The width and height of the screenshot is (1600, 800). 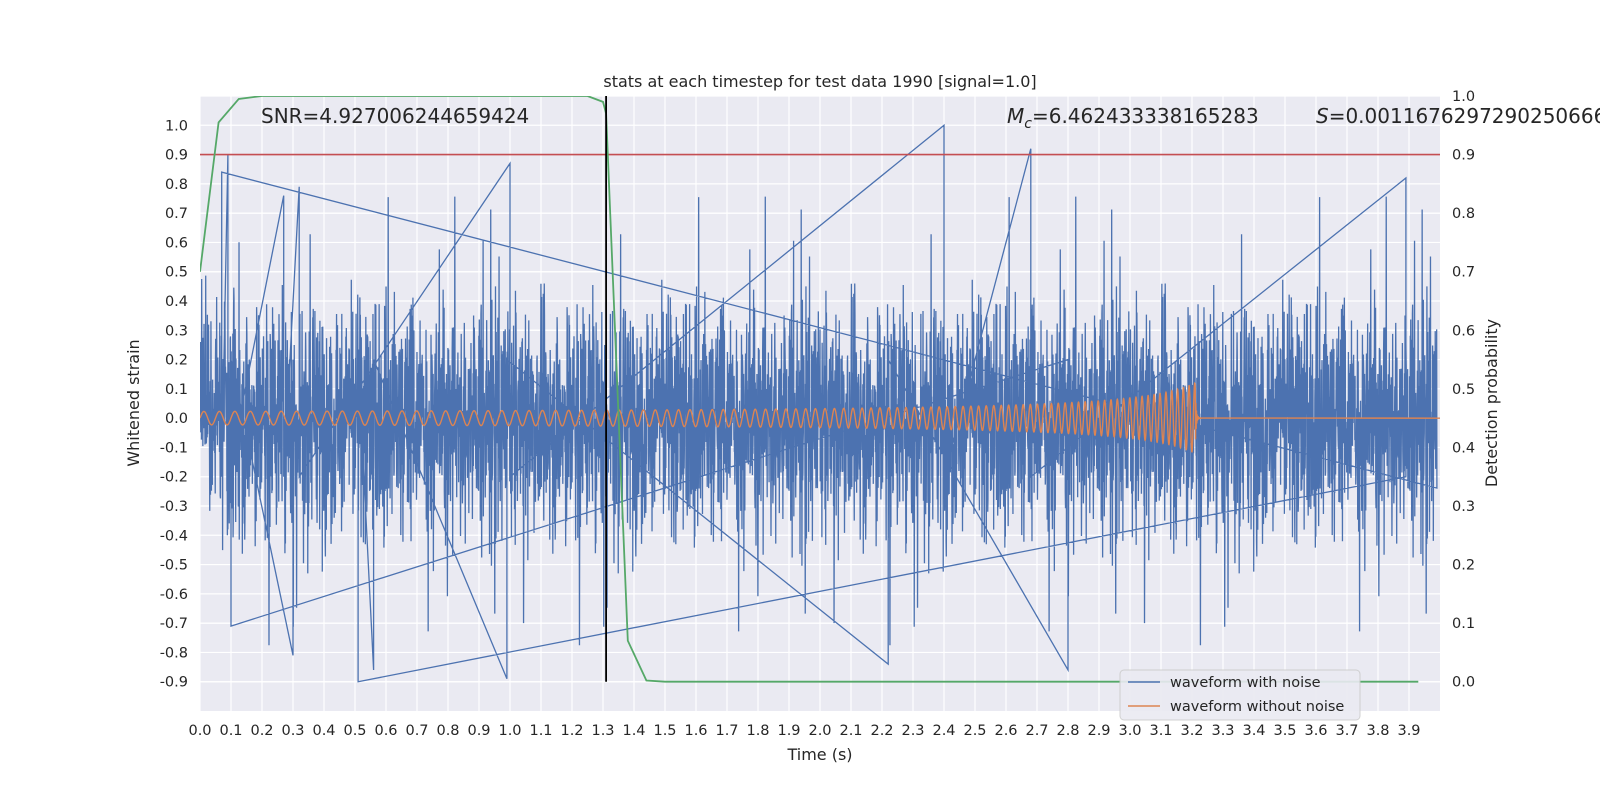 What do you see at coordinates (1315, 731) in the screenshot?
I see `x-tick-label: 3.6` at bounding box center [1315, 731].